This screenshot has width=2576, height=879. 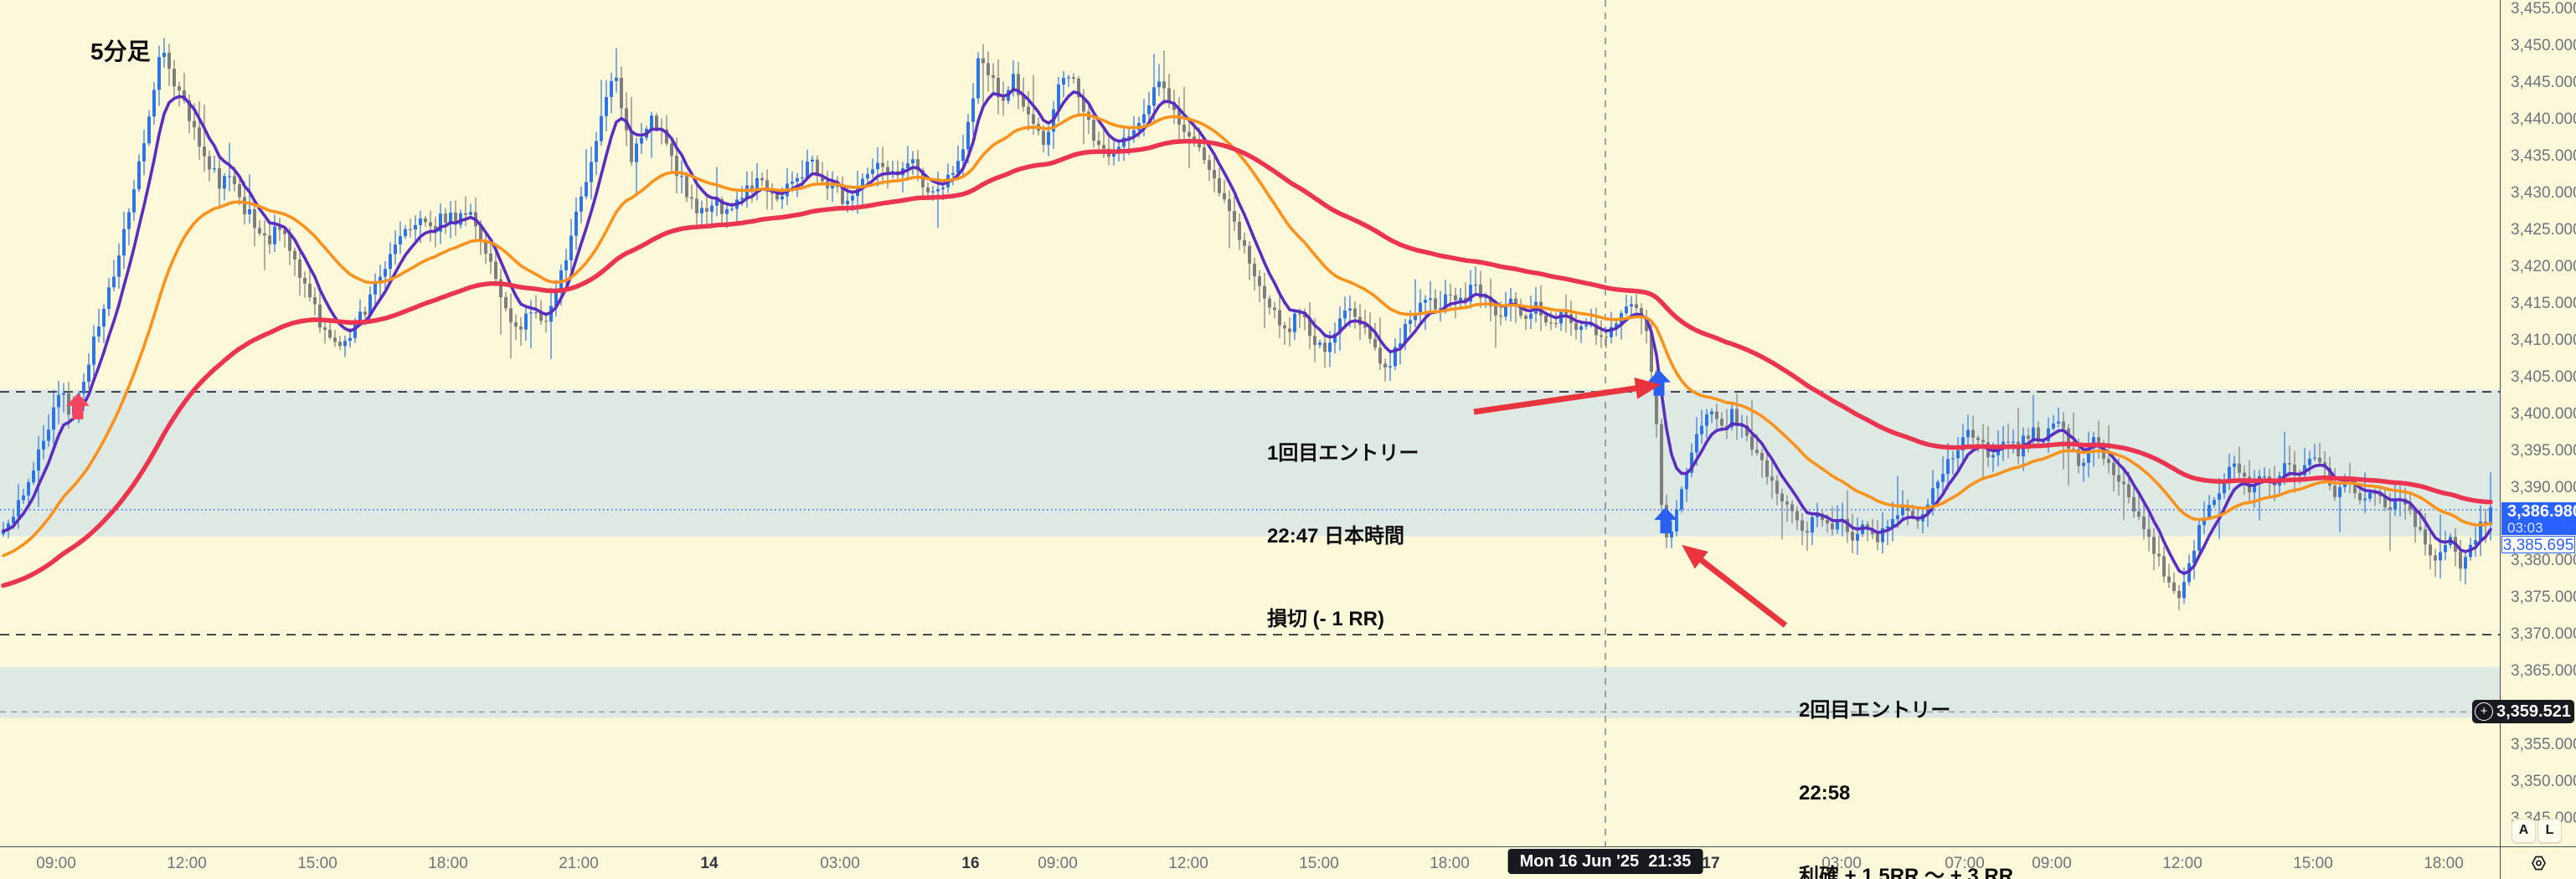 I want to click on scale-settings-icon, so click(x=2538, y=863).